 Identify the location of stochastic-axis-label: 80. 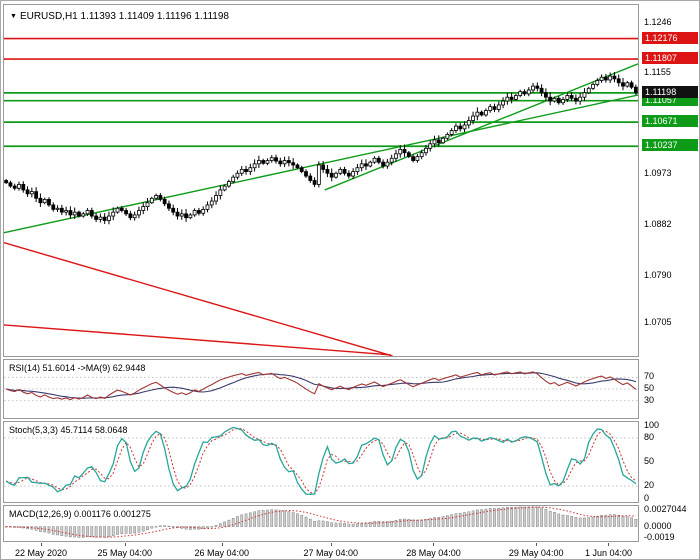
(649, 437).